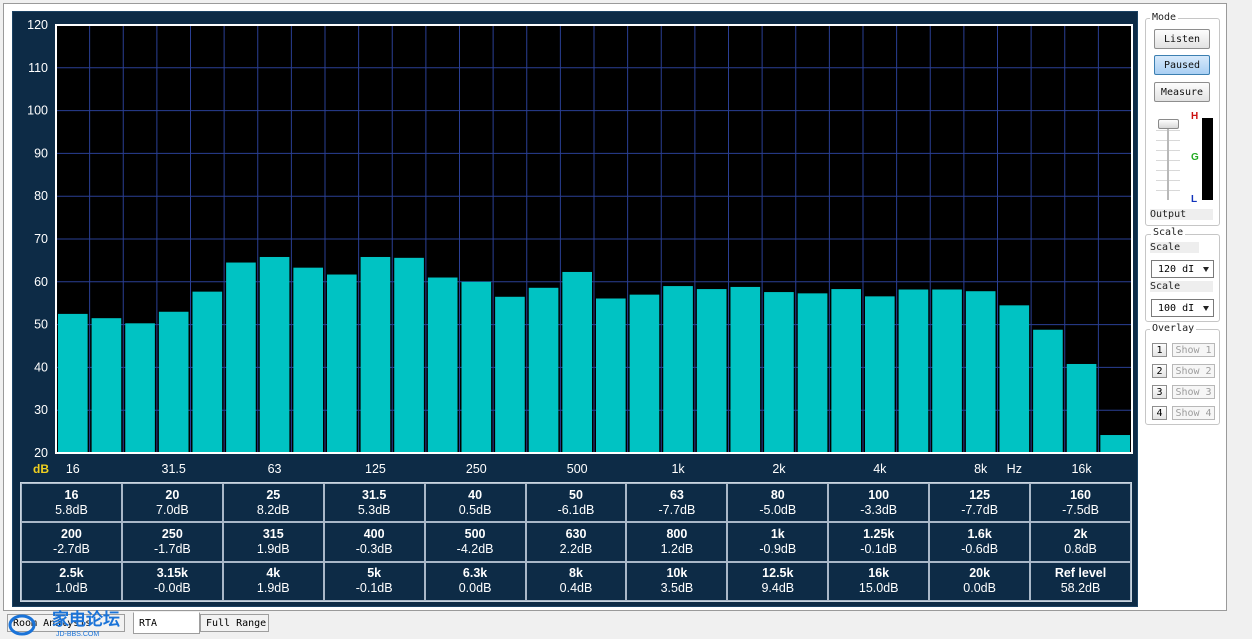 The image size is (1252, 639). What do you see at coordinates (1182, 122) in the screenshot?
I see `mode-group` at bounding box center [1182, 122].